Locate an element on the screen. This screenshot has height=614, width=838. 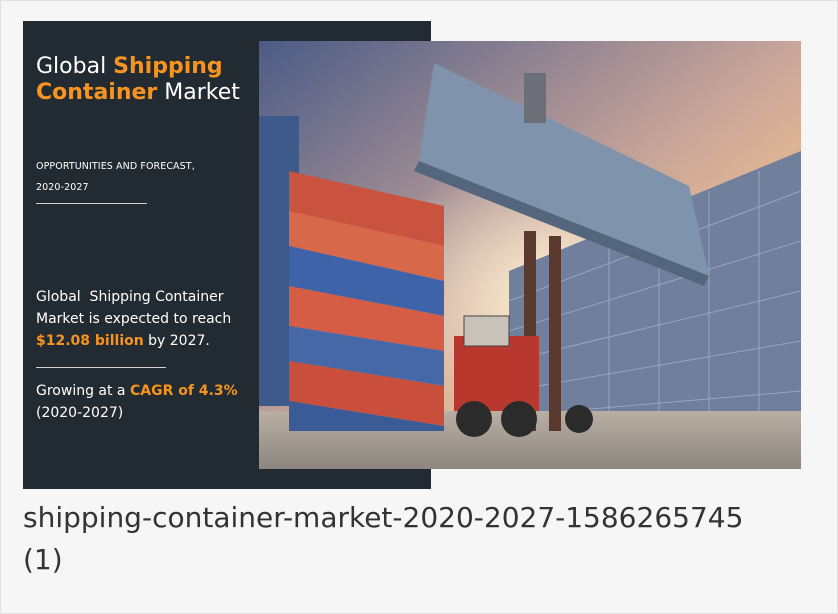
subtitle: OPPORTUNITIES AND FORECAST, is located at coordinates (115, 166).